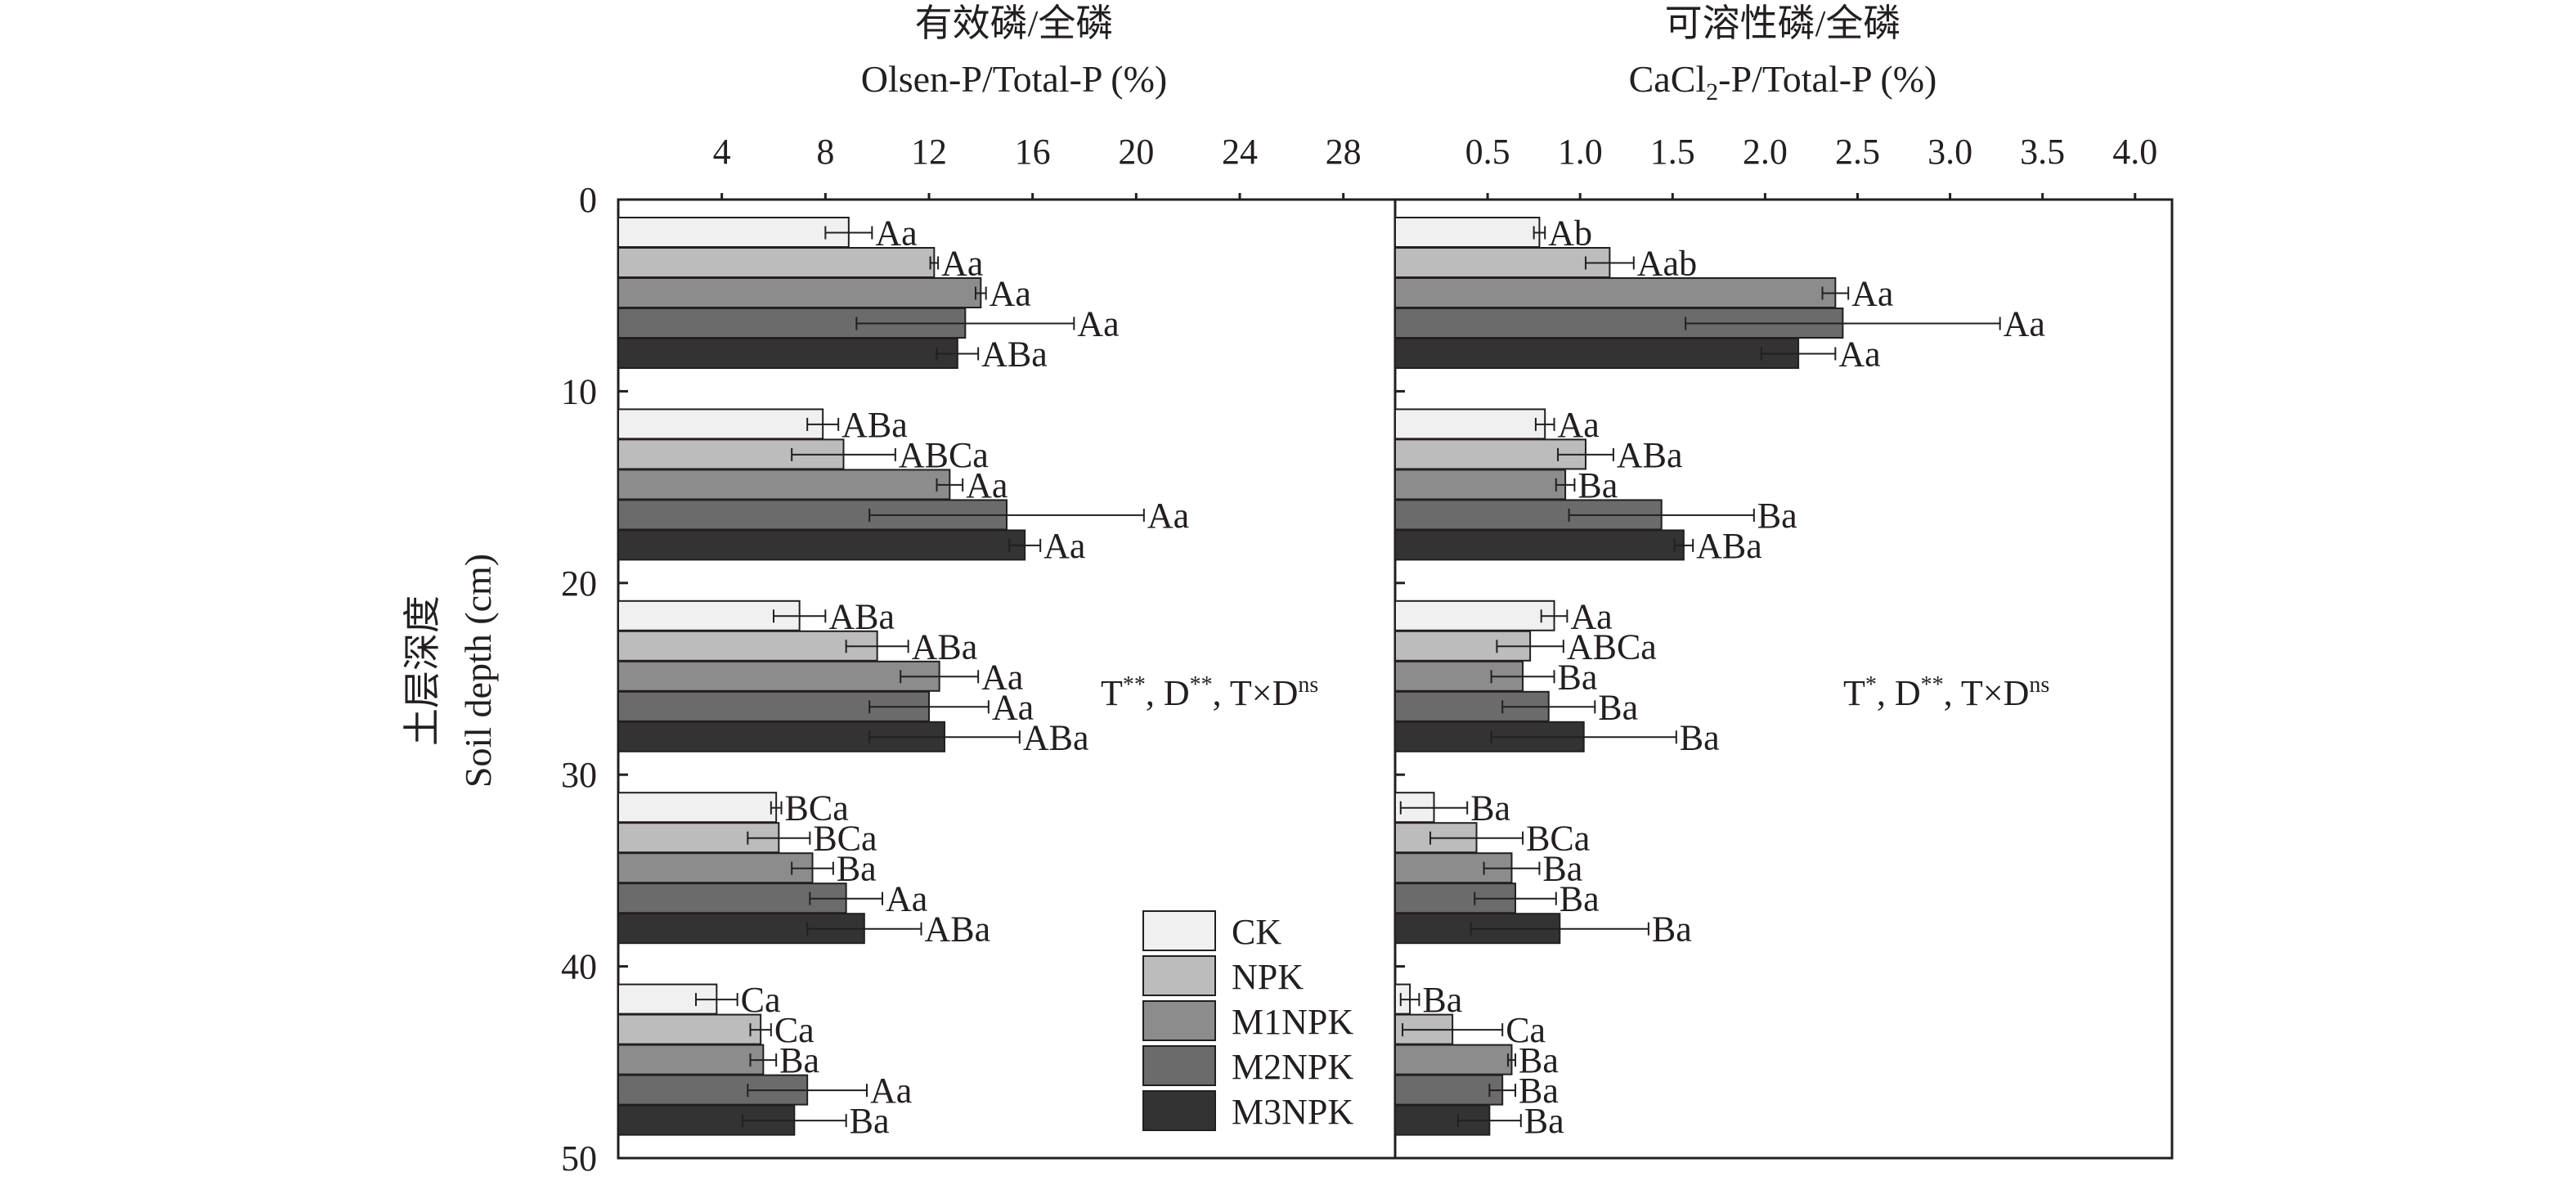 The width and height of the screenshot is (2576, 1181). What do you see at coordinates (1783, 23) in the screenshot?
I see `right-title: 可溶性磷/全磷` at bounding box center [1783, 23].